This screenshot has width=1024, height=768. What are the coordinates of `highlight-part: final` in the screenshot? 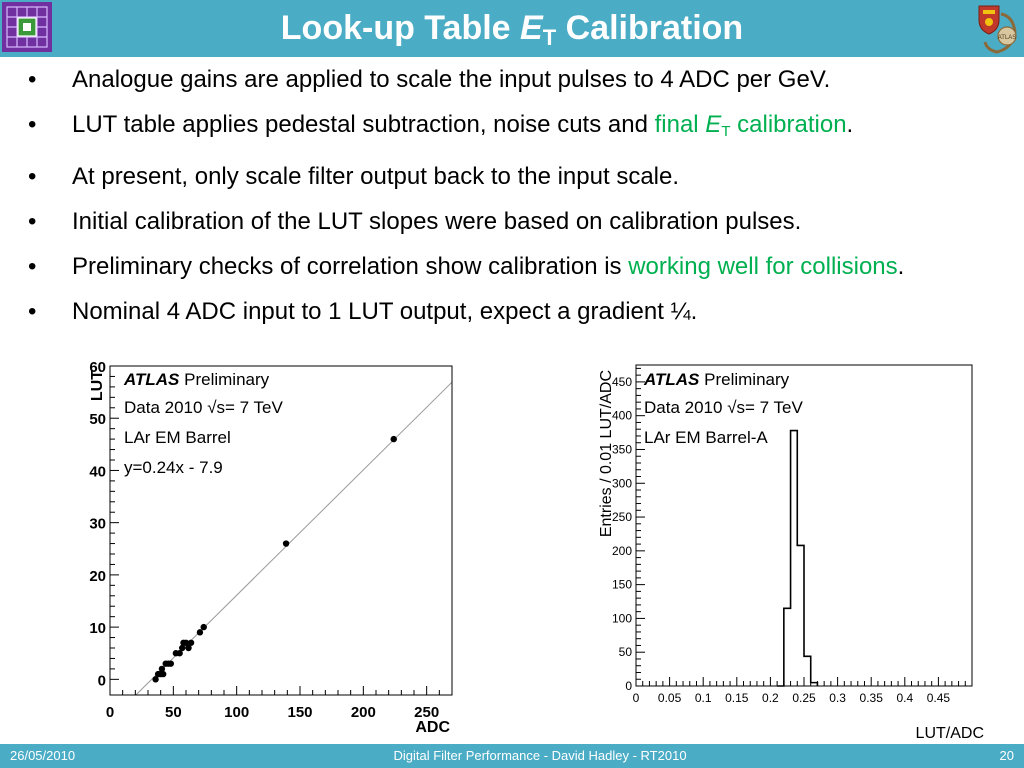 It's located at (680, 124).